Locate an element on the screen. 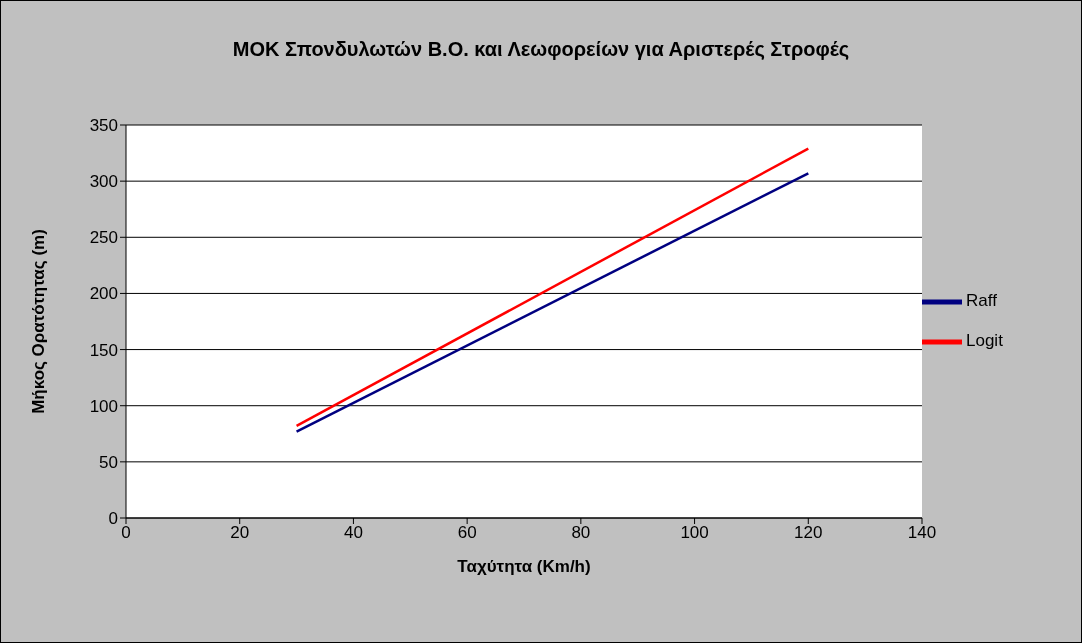 The height and width of the screenshot is (643, 1082). x-tick-label: 140 is located at coordinates (922, 533).